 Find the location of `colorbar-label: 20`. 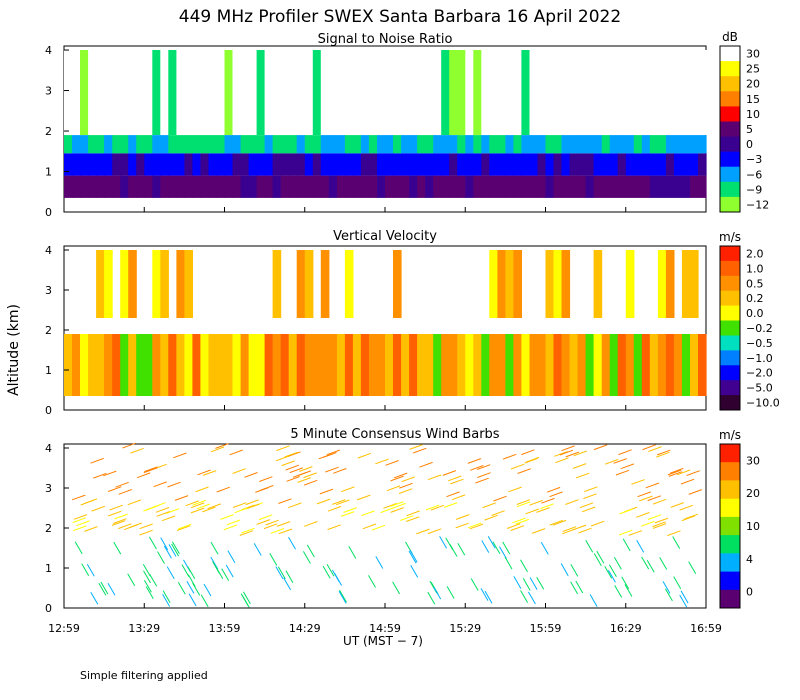

colorbar-label: 20 is located at coordinates (753, 84).